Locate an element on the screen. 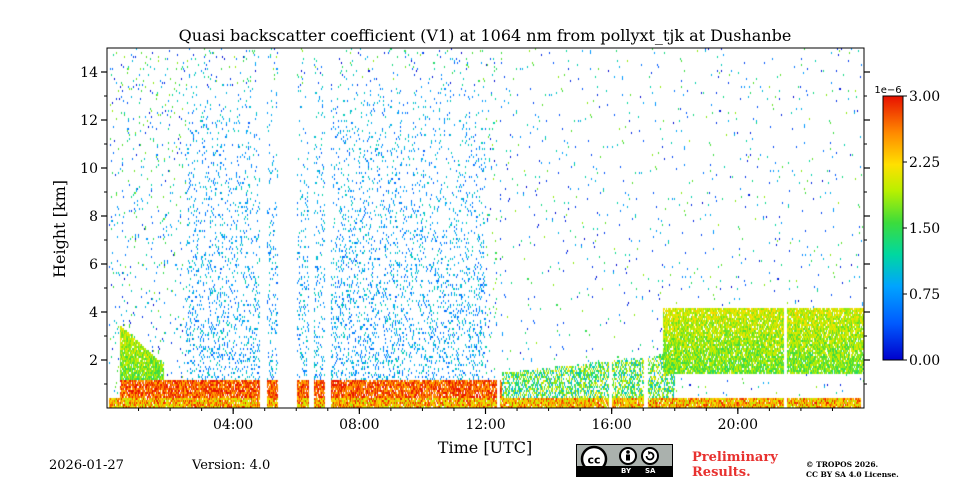 This screenshot has width=960, height=480. copyright-line-2: CC BY SA 4.0 License. is located at coordinates (852, 474).